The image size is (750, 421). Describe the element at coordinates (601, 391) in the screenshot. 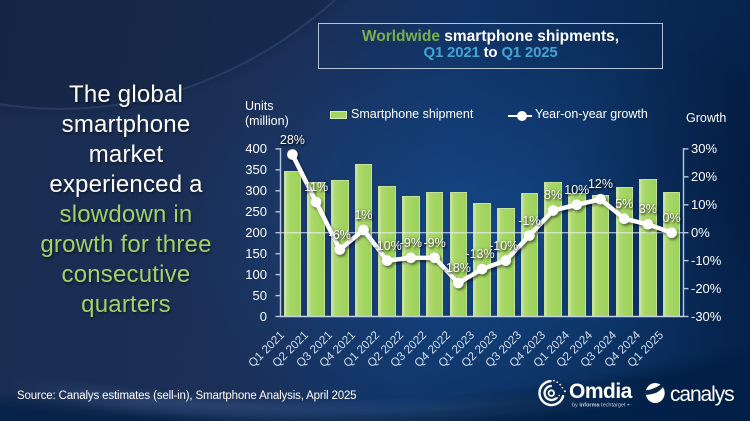

I see `svg-text: Omdia` at that location.